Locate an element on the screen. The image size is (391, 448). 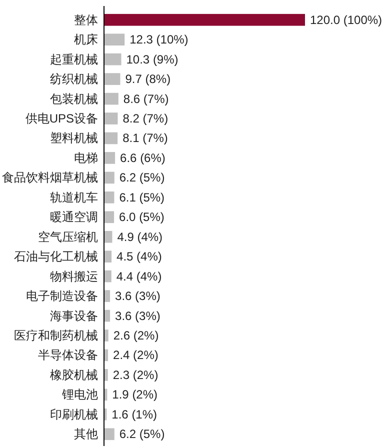
y-tick-label: 暖通空调 is located at coordinates (74, 217).